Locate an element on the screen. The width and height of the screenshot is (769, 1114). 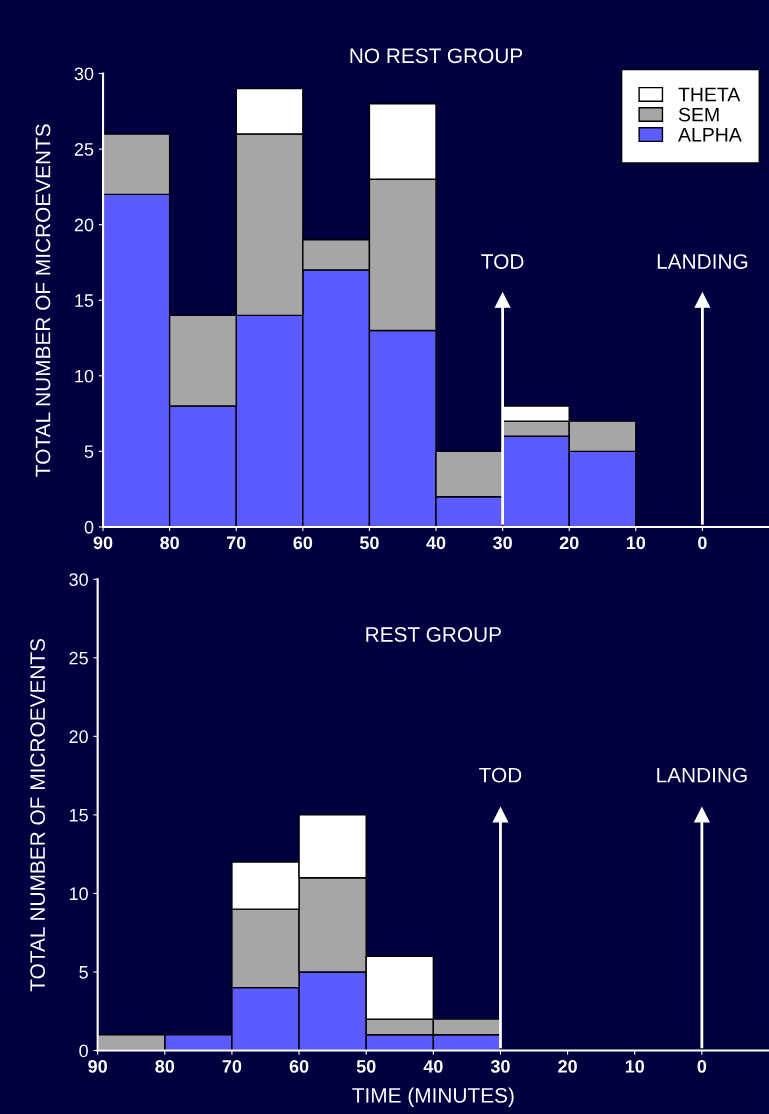
chart-title: NO REST GROUP is located at coordinates (436, 56).